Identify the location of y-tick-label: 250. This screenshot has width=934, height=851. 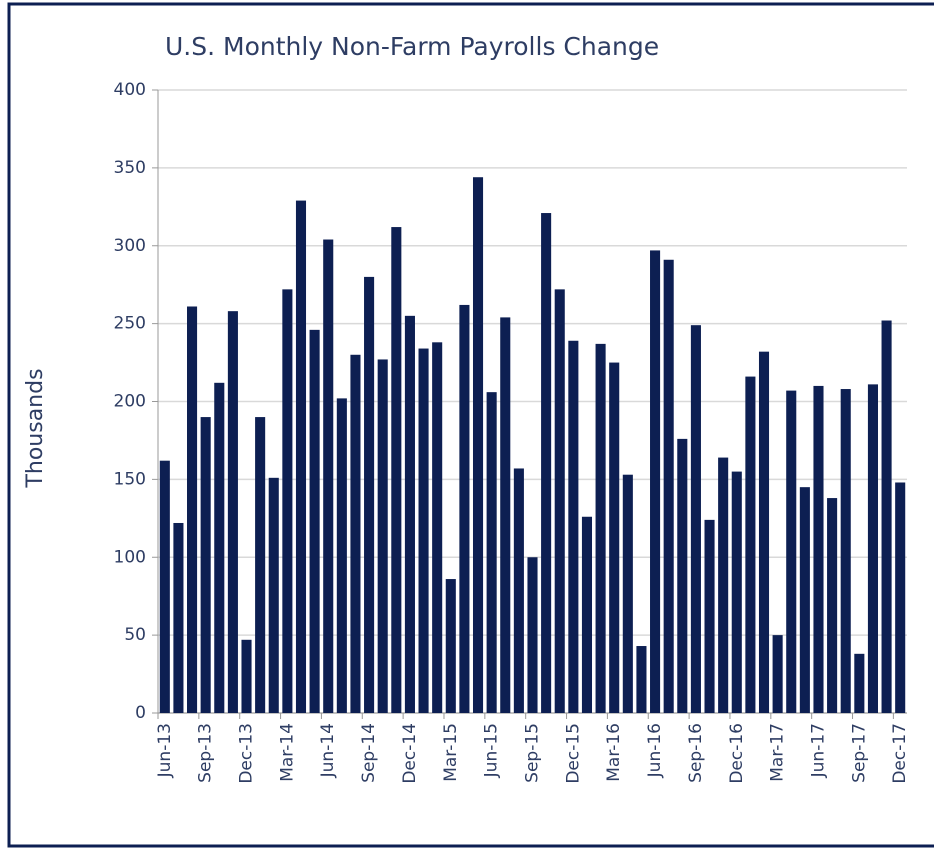
(130, 324).